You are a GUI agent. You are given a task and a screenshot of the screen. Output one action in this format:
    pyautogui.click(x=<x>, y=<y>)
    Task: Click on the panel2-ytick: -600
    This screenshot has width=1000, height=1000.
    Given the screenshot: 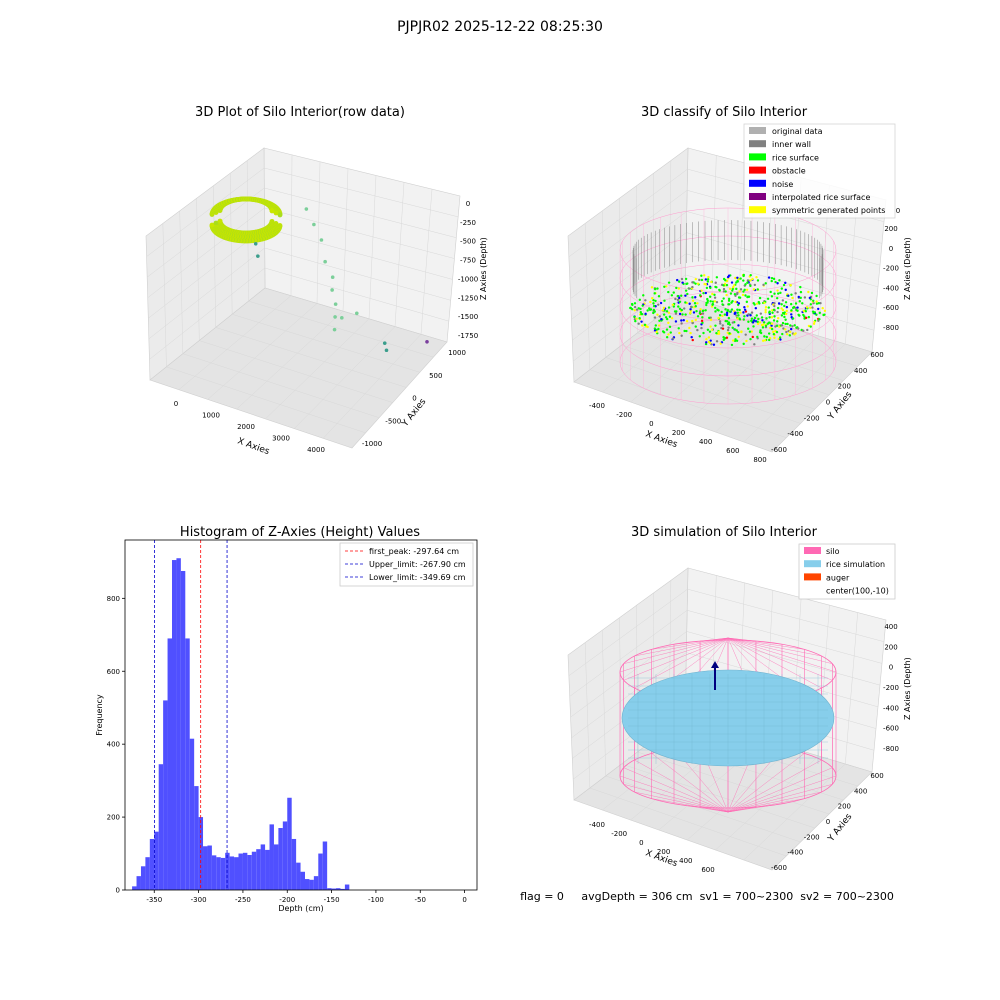 What is the action you would take?
    pyautogui.click(x=779, y=450)
    